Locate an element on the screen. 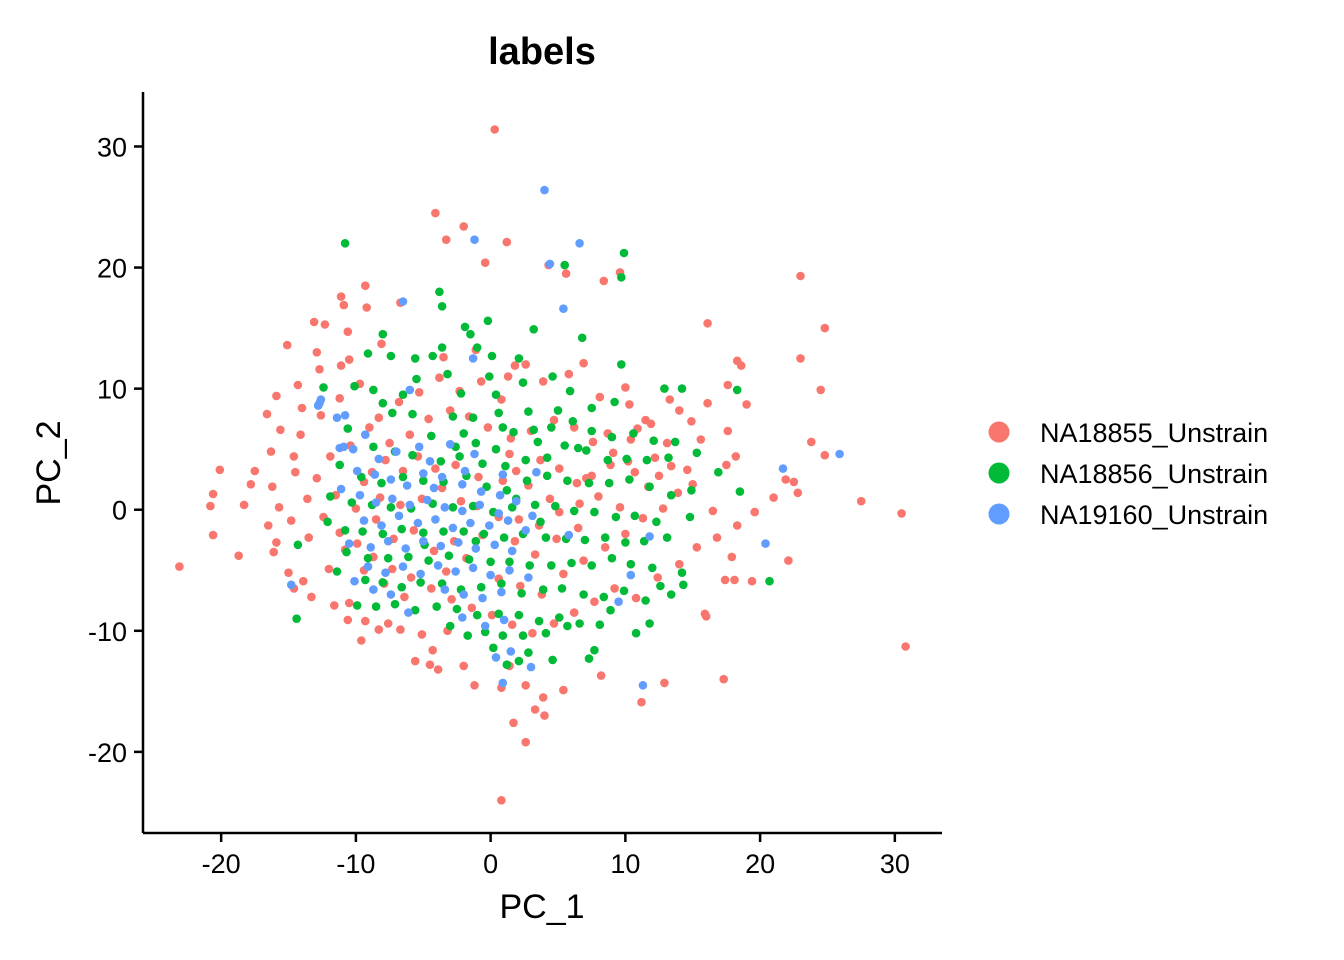  y-tick-label: -10 is located at coordinates (107, 632).